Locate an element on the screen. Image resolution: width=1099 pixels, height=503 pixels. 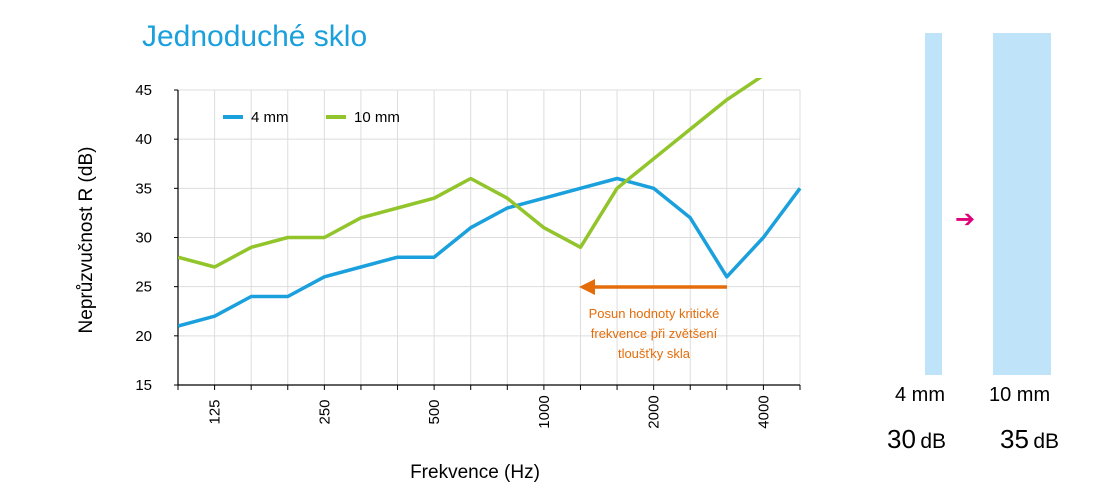
db-value-4mm: 30 dB is located at coordinates (916, 439).